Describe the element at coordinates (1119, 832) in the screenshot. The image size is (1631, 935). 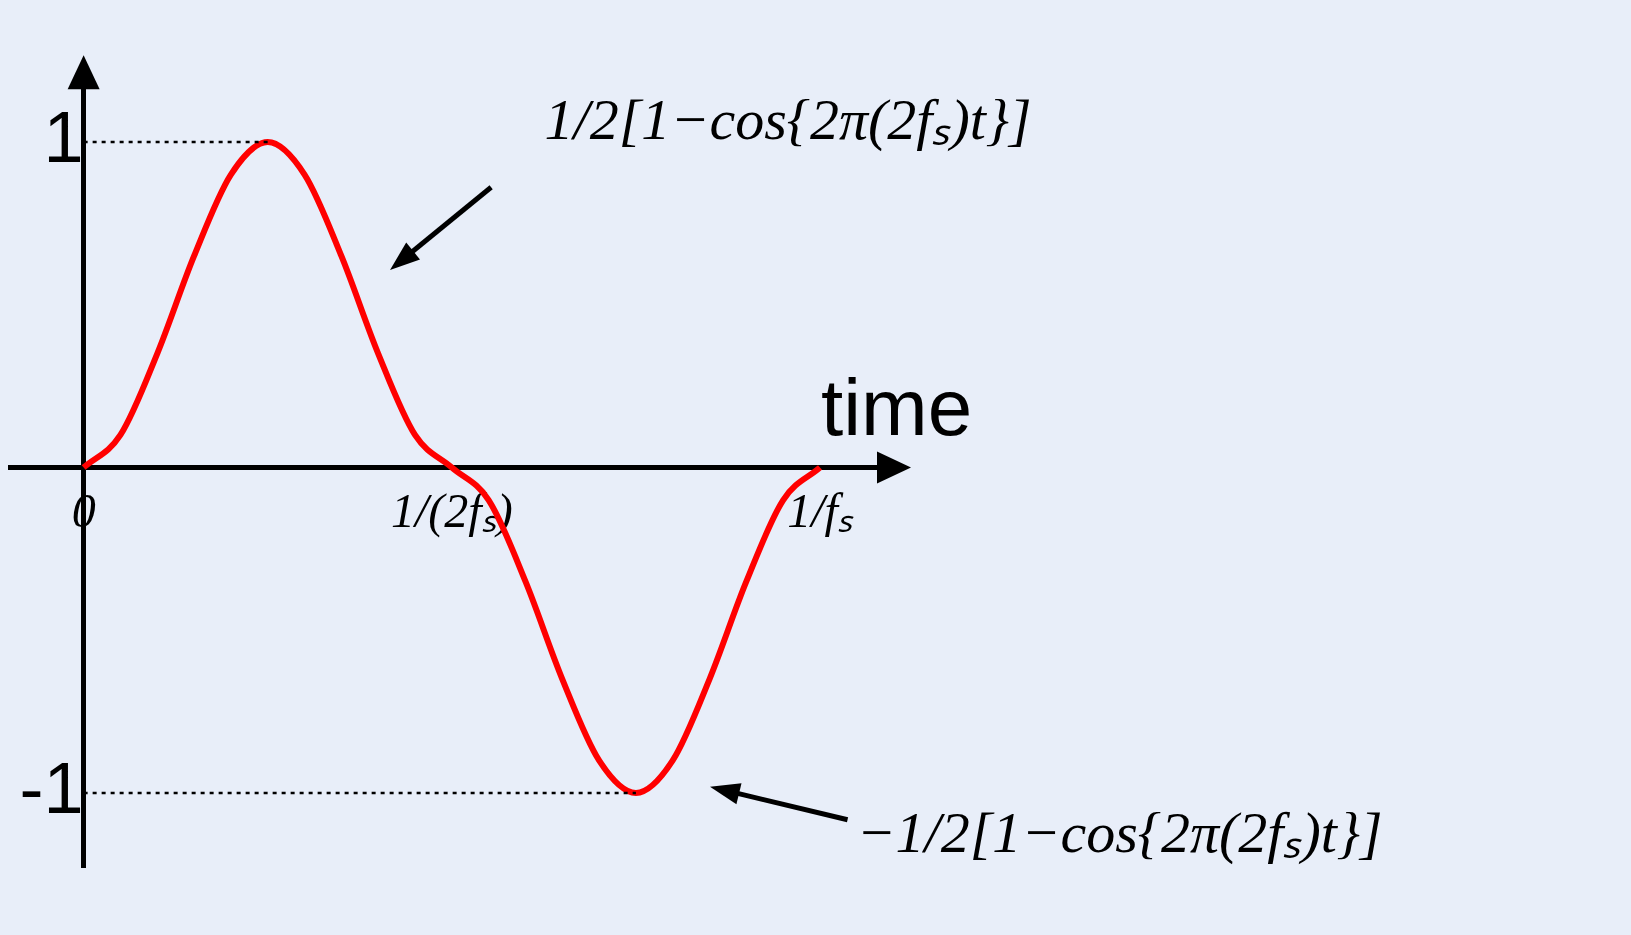
I see `annotation: −1/2[1−cos{2π(2fₛ)t}]` at that location.